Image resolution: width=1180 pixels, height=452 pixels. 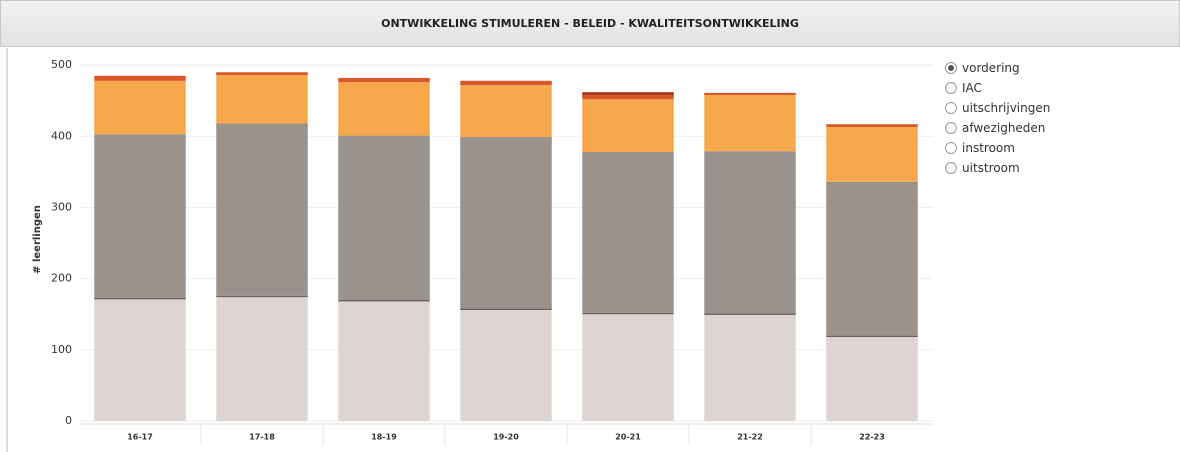 What do you see at coordinates (972, 88) in the screenshot?
I see `radio-label: IAC` at bounding box center [972, 88].